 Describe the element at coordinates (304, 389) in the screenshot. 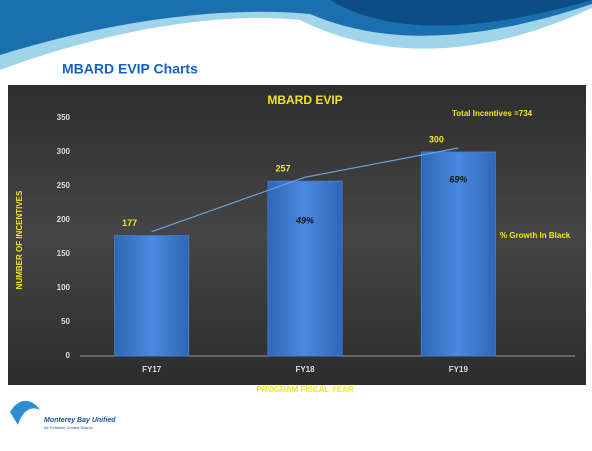

I see `x-axis-label: PROGRAM FISCAL YEAR` at that location.